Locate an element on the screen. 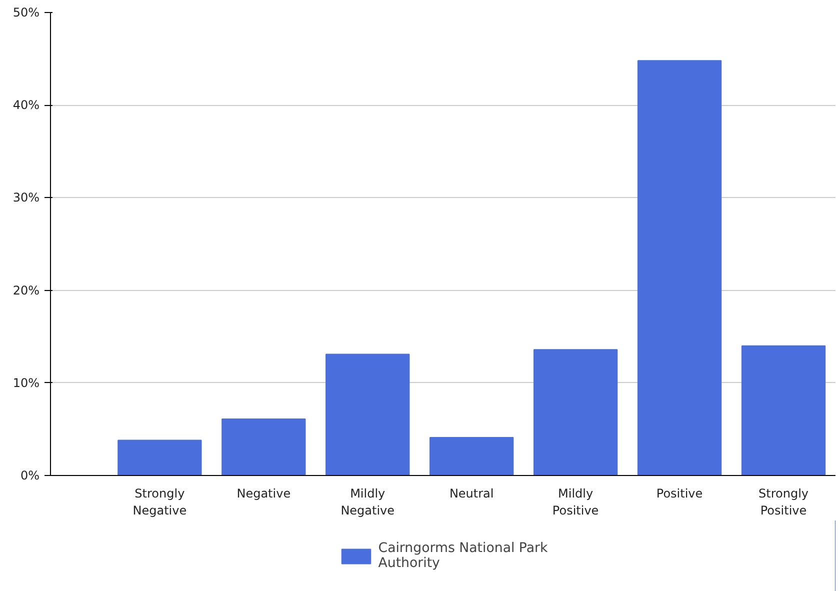 The width and height of the screenshot is (840, 591). legend-label: Cairngorms National Park Authority is located at coordinates (463, 555).